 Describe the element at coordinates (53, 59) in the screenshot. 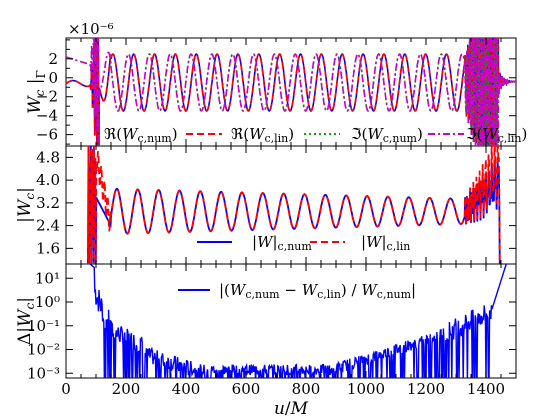

I see `ytick-label-top: 2` at that location.